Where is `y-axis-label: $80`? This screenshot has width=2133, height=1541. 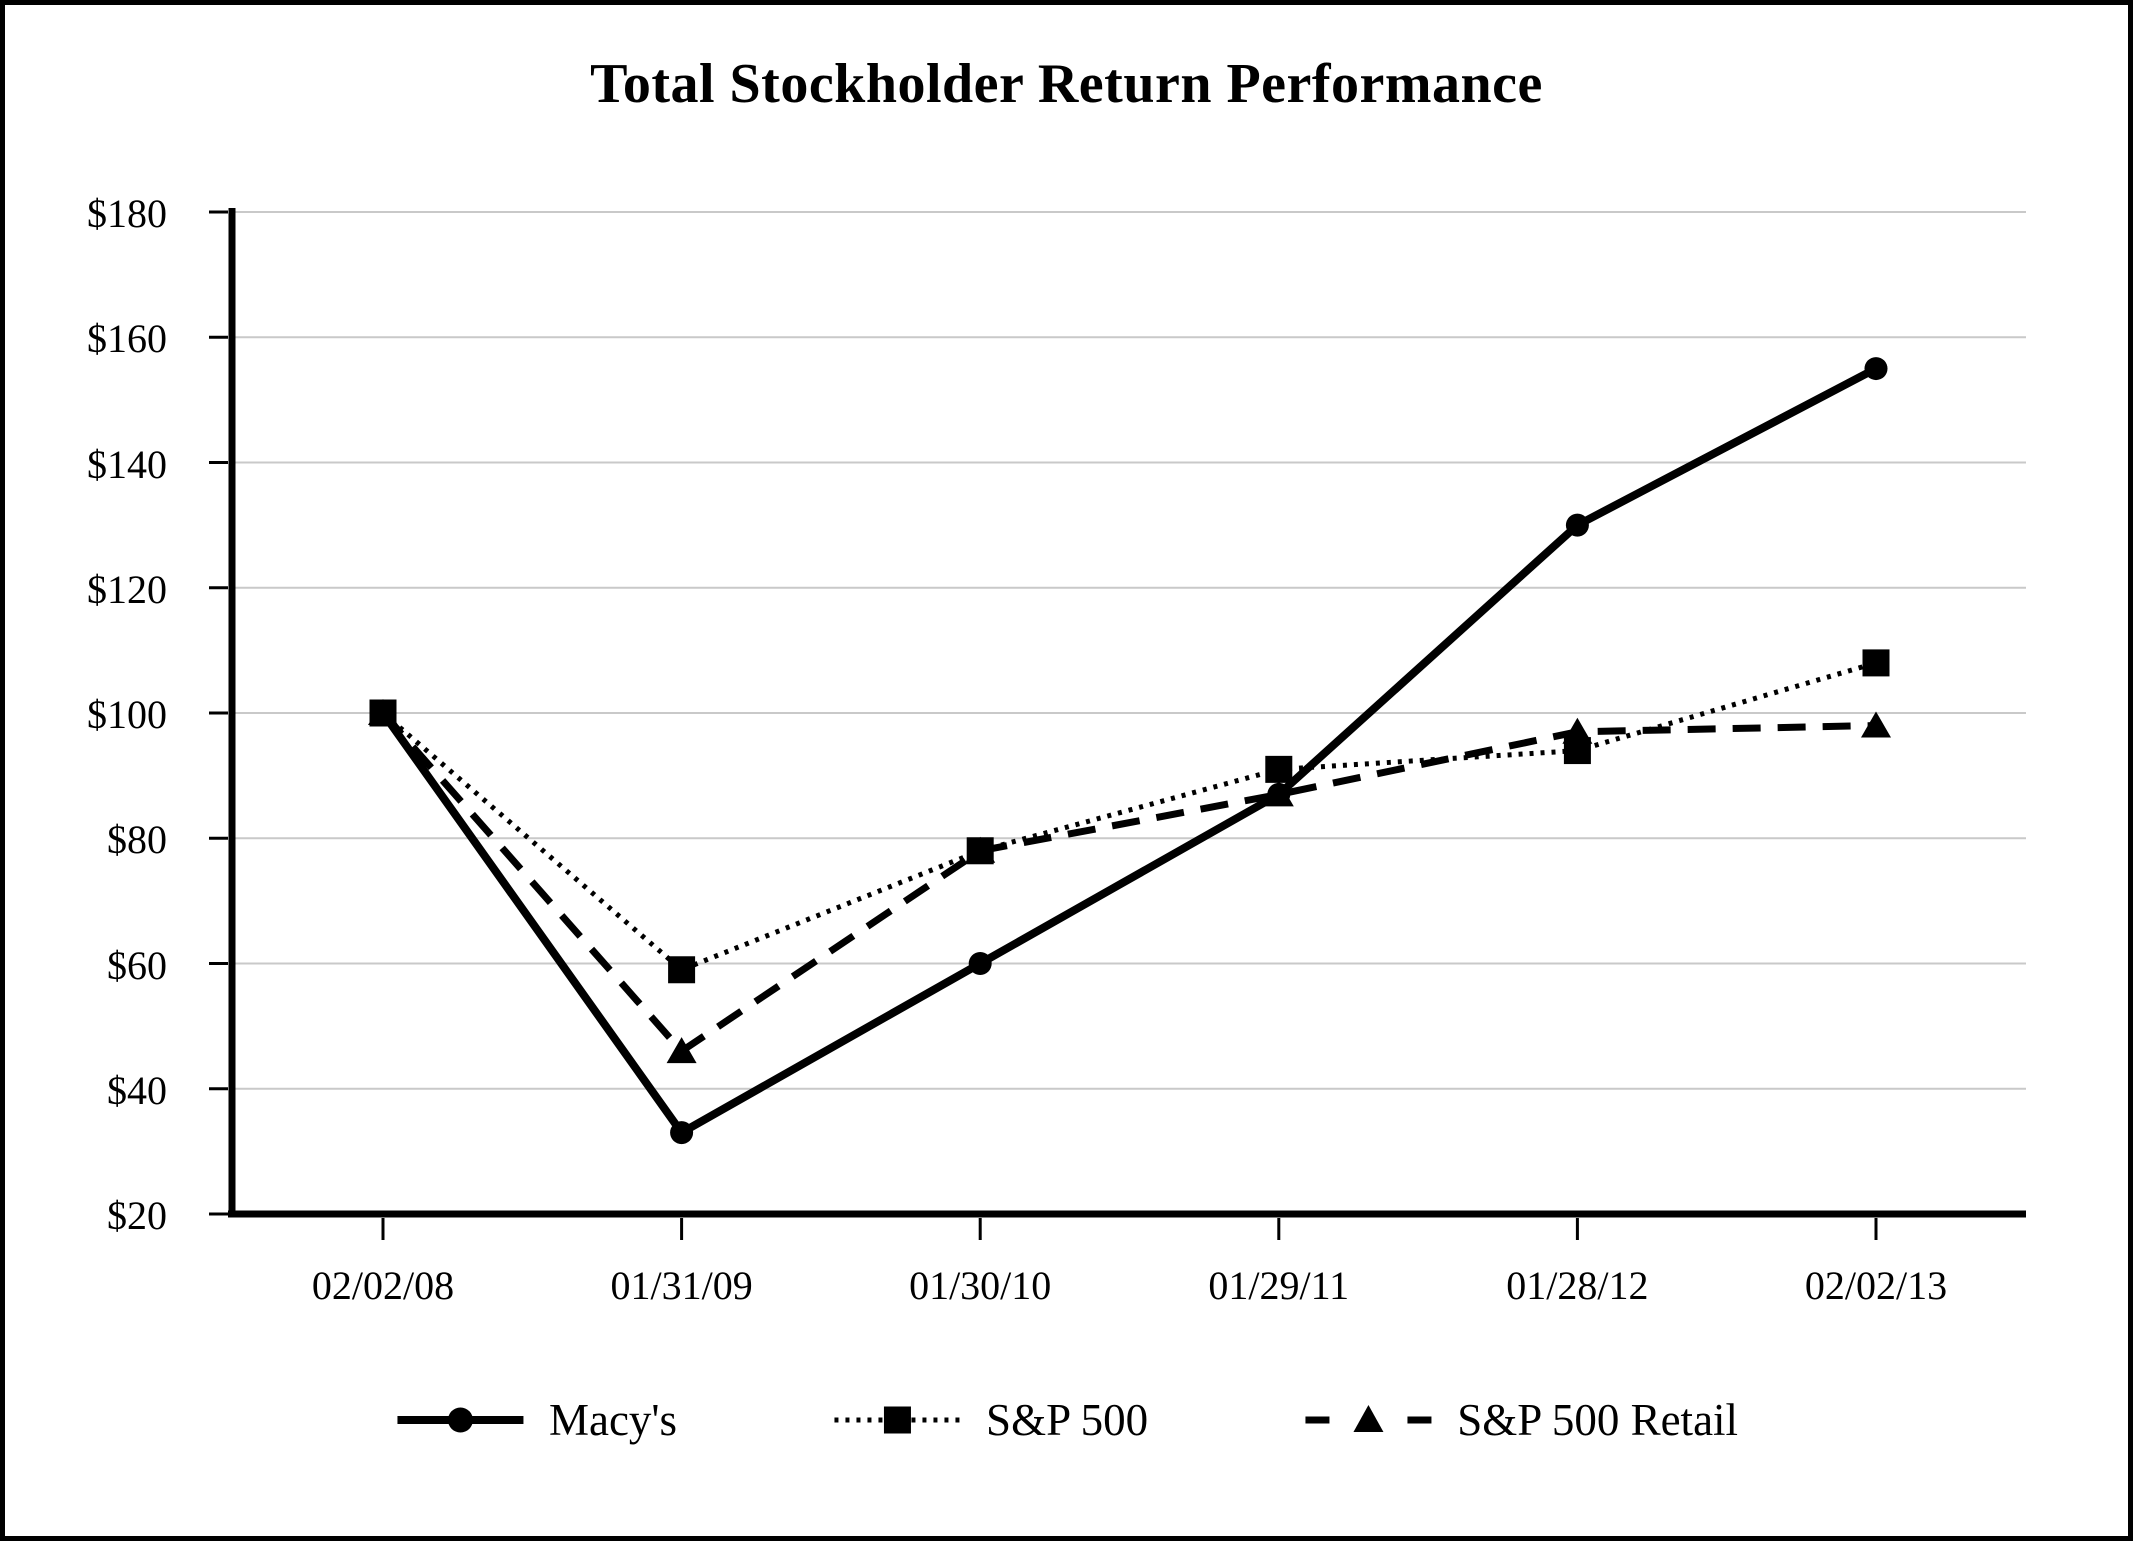
y-axis-label: $80 is located at coordinates (137, 840).